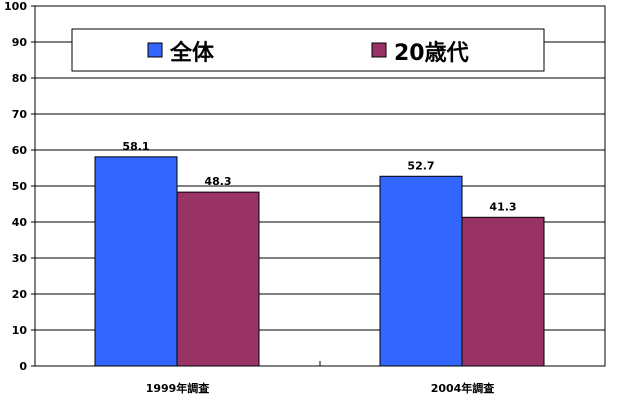 The image size is (622, 405). What do you see at coordinates (192, 53) in the screenshot?
I see `legend-label-series-1: 全体` at bounding box center [192, 53].